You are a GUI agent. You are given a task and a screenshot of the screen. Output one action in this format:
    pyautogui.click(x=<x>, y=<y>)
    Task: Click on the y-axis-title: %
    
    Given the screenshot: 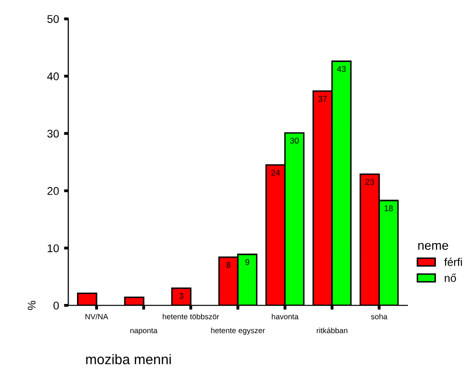 What is the action you would take?
    pyautogui.click(x=32, y=305)
    